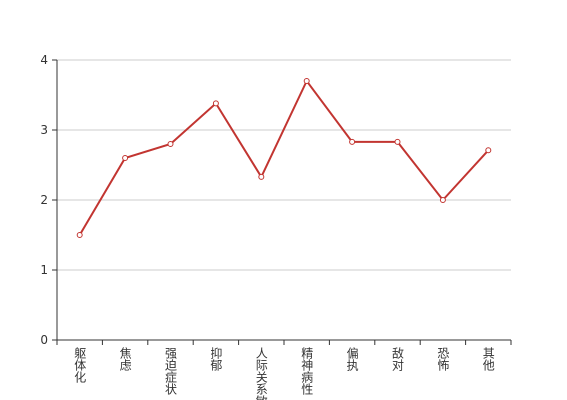  What do you see at coordinates (216, 359) in the screenshot?
I see `x-tick-label: 抑郁` at bounding box center [216, 359].